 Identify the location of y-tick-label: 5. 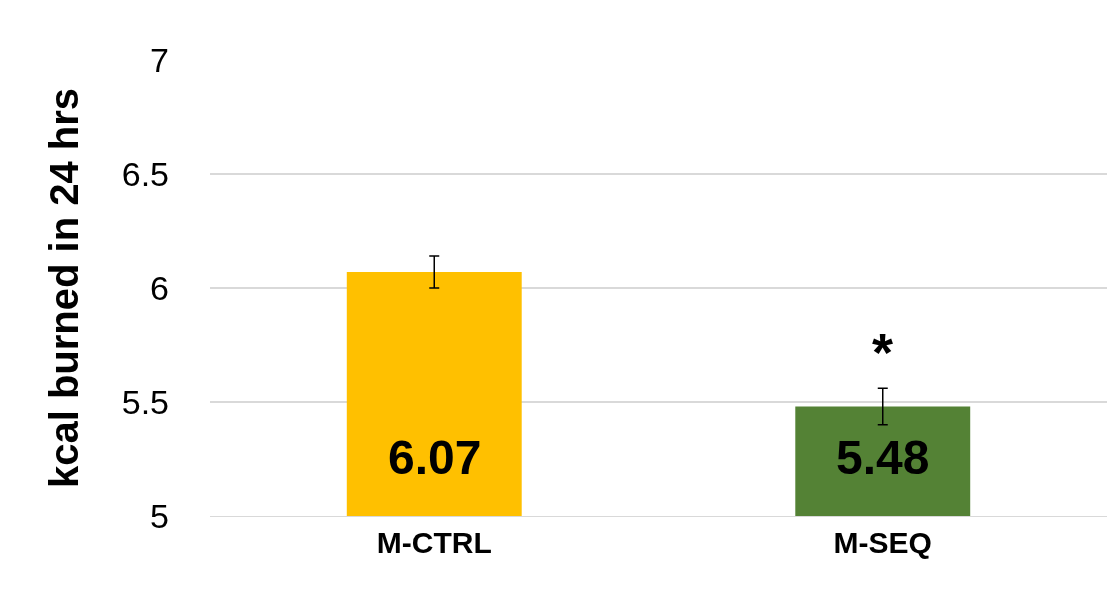
(159, 515).